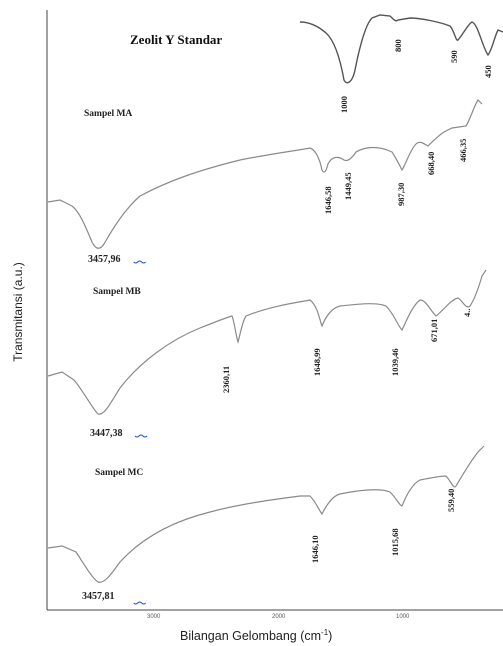 This screenshot has width=503, height=646. What do you see at coordinates (108, 114) in the screenshot?
I see `series-name-ma: Sampel MA` at bounding box center [108, 114].